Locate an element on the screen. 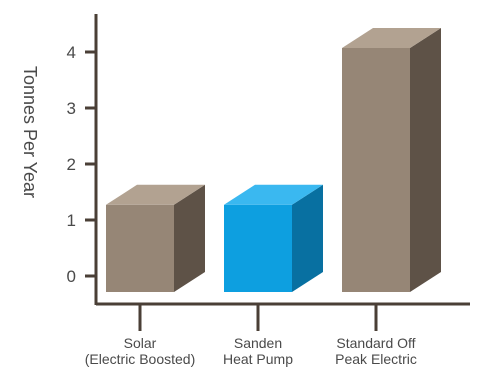 The width and height of the screenshot is (480, 371). y-tick-label: 4 is located at coordinates (71, 52).